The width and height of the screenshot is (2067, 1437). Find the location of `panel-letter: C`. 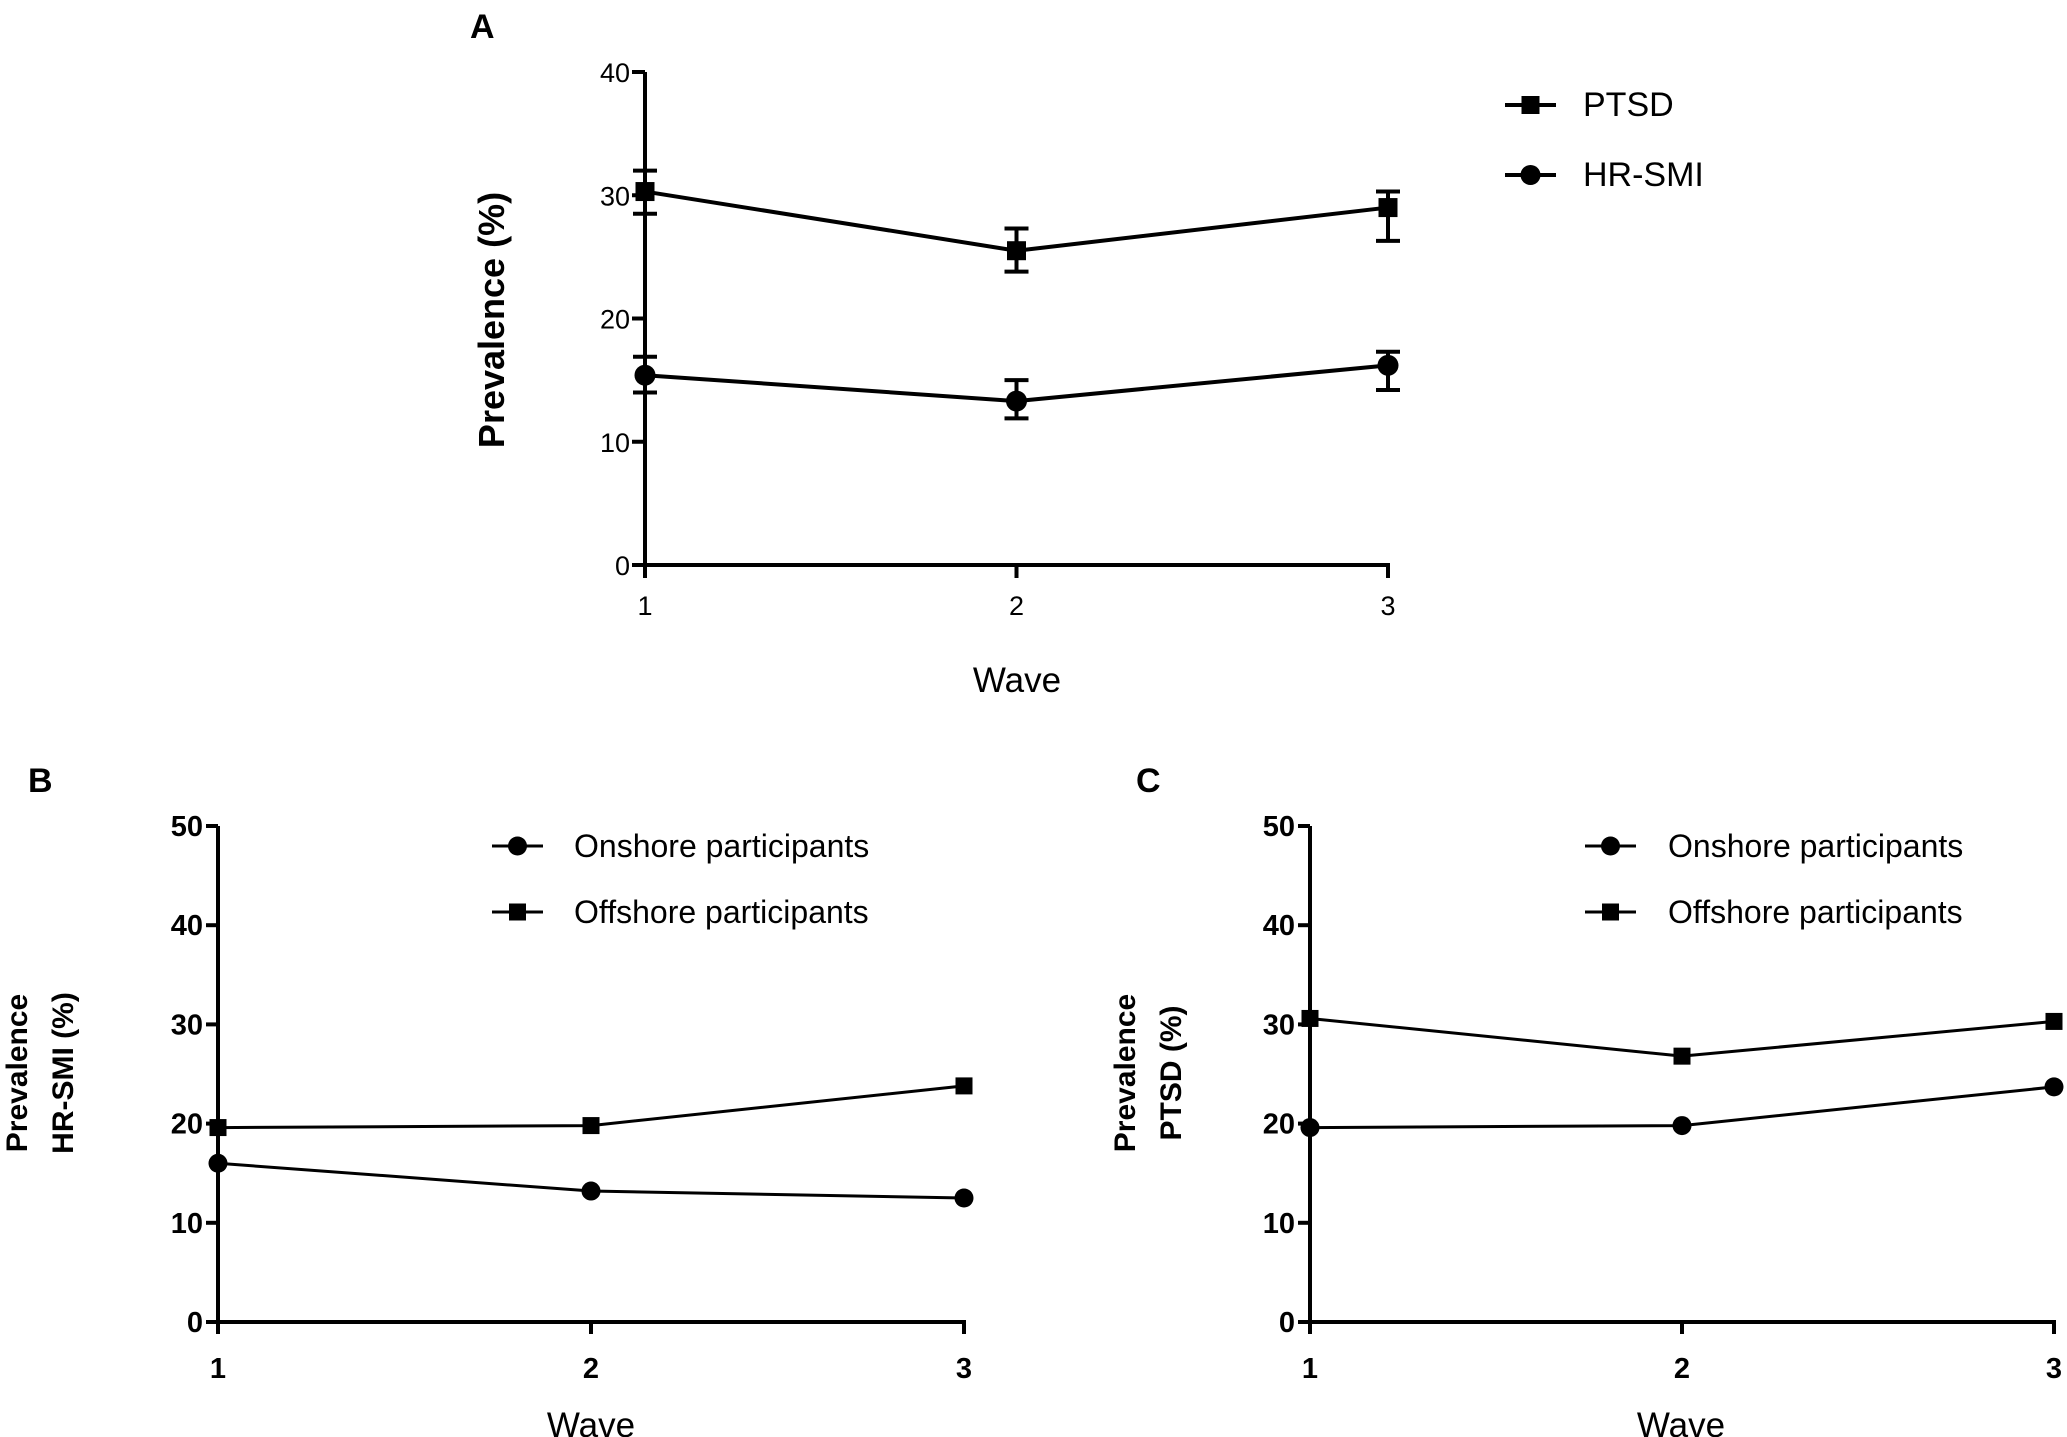

panel-letter: C is located at coordinates (1148, 781).